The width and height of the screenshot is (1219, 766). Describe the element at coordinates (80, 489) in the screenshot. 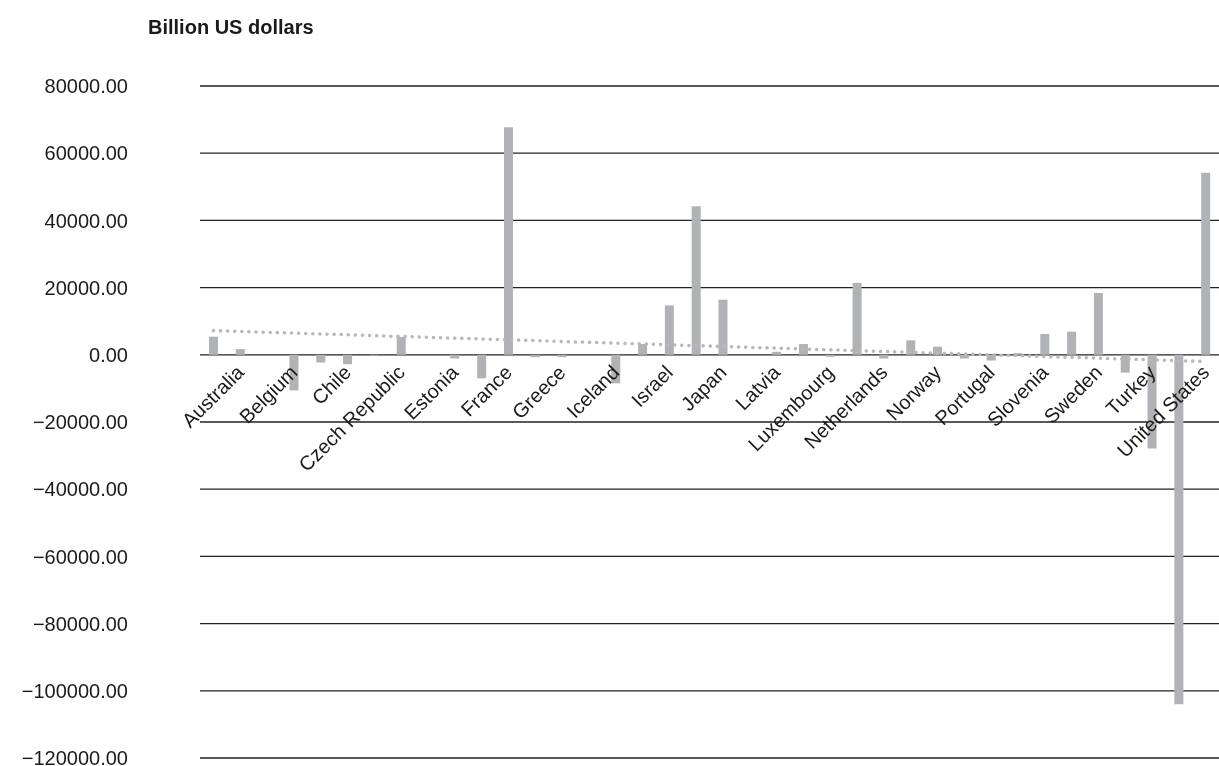

I see `y-tick-label: −40000.00` at that location.